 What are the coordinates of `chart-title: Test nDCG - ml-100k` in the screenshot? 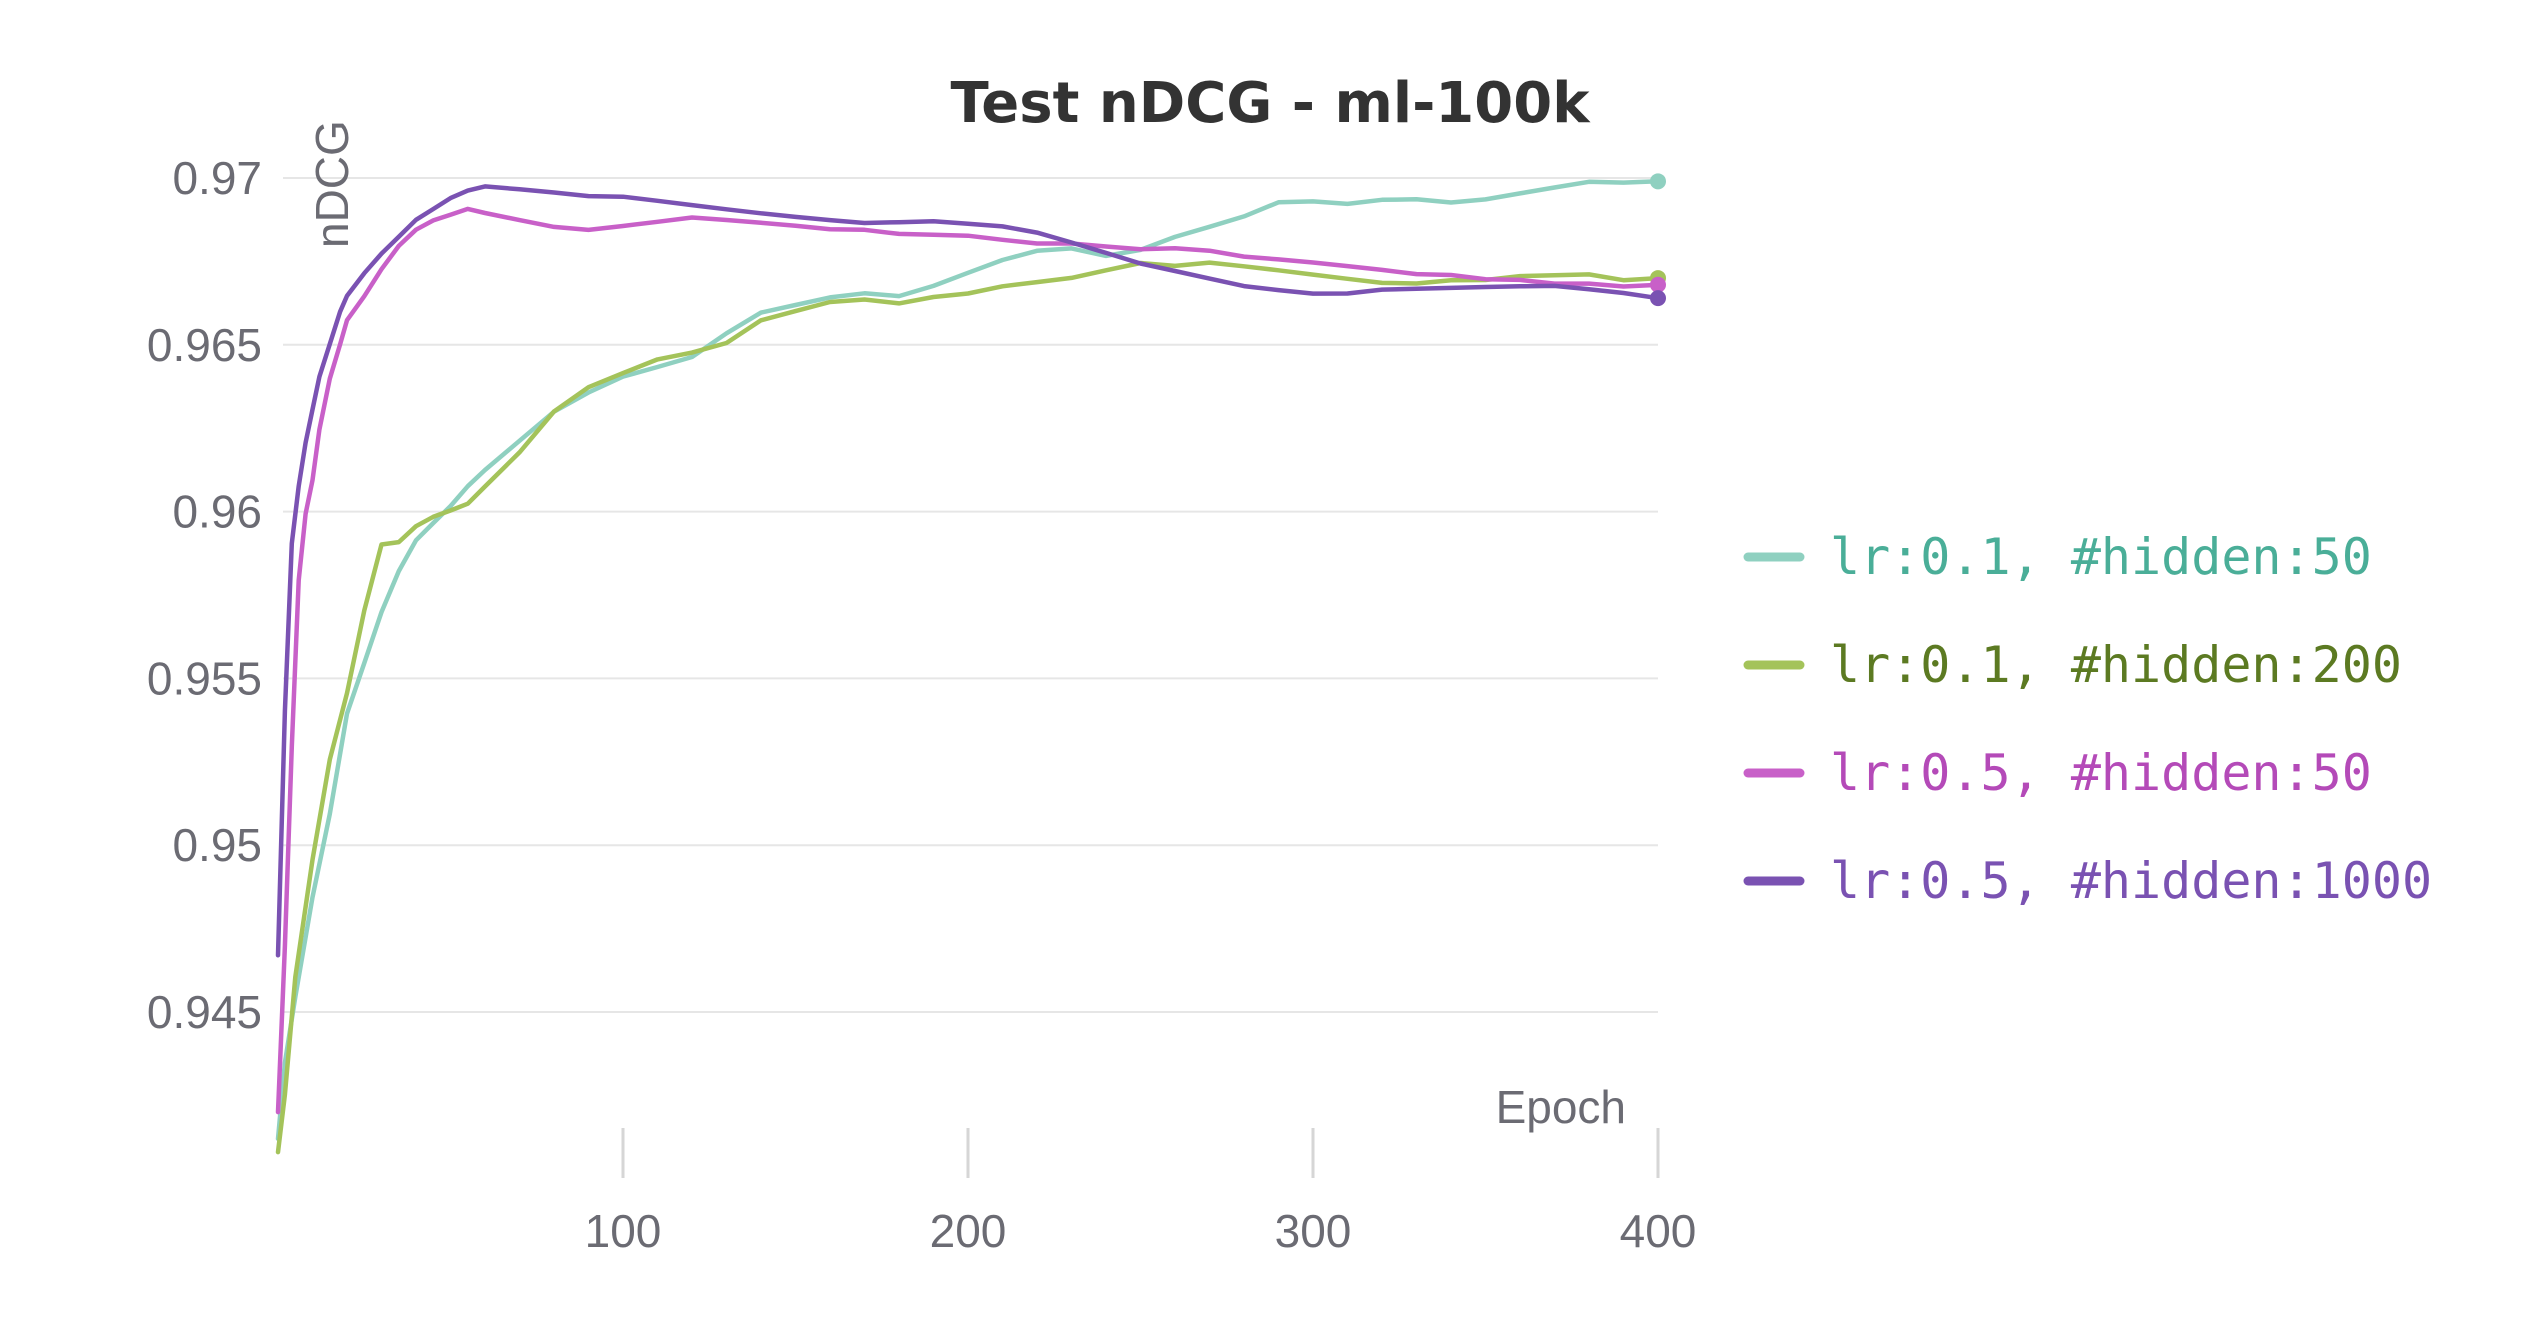 It's located at (1271, 103).